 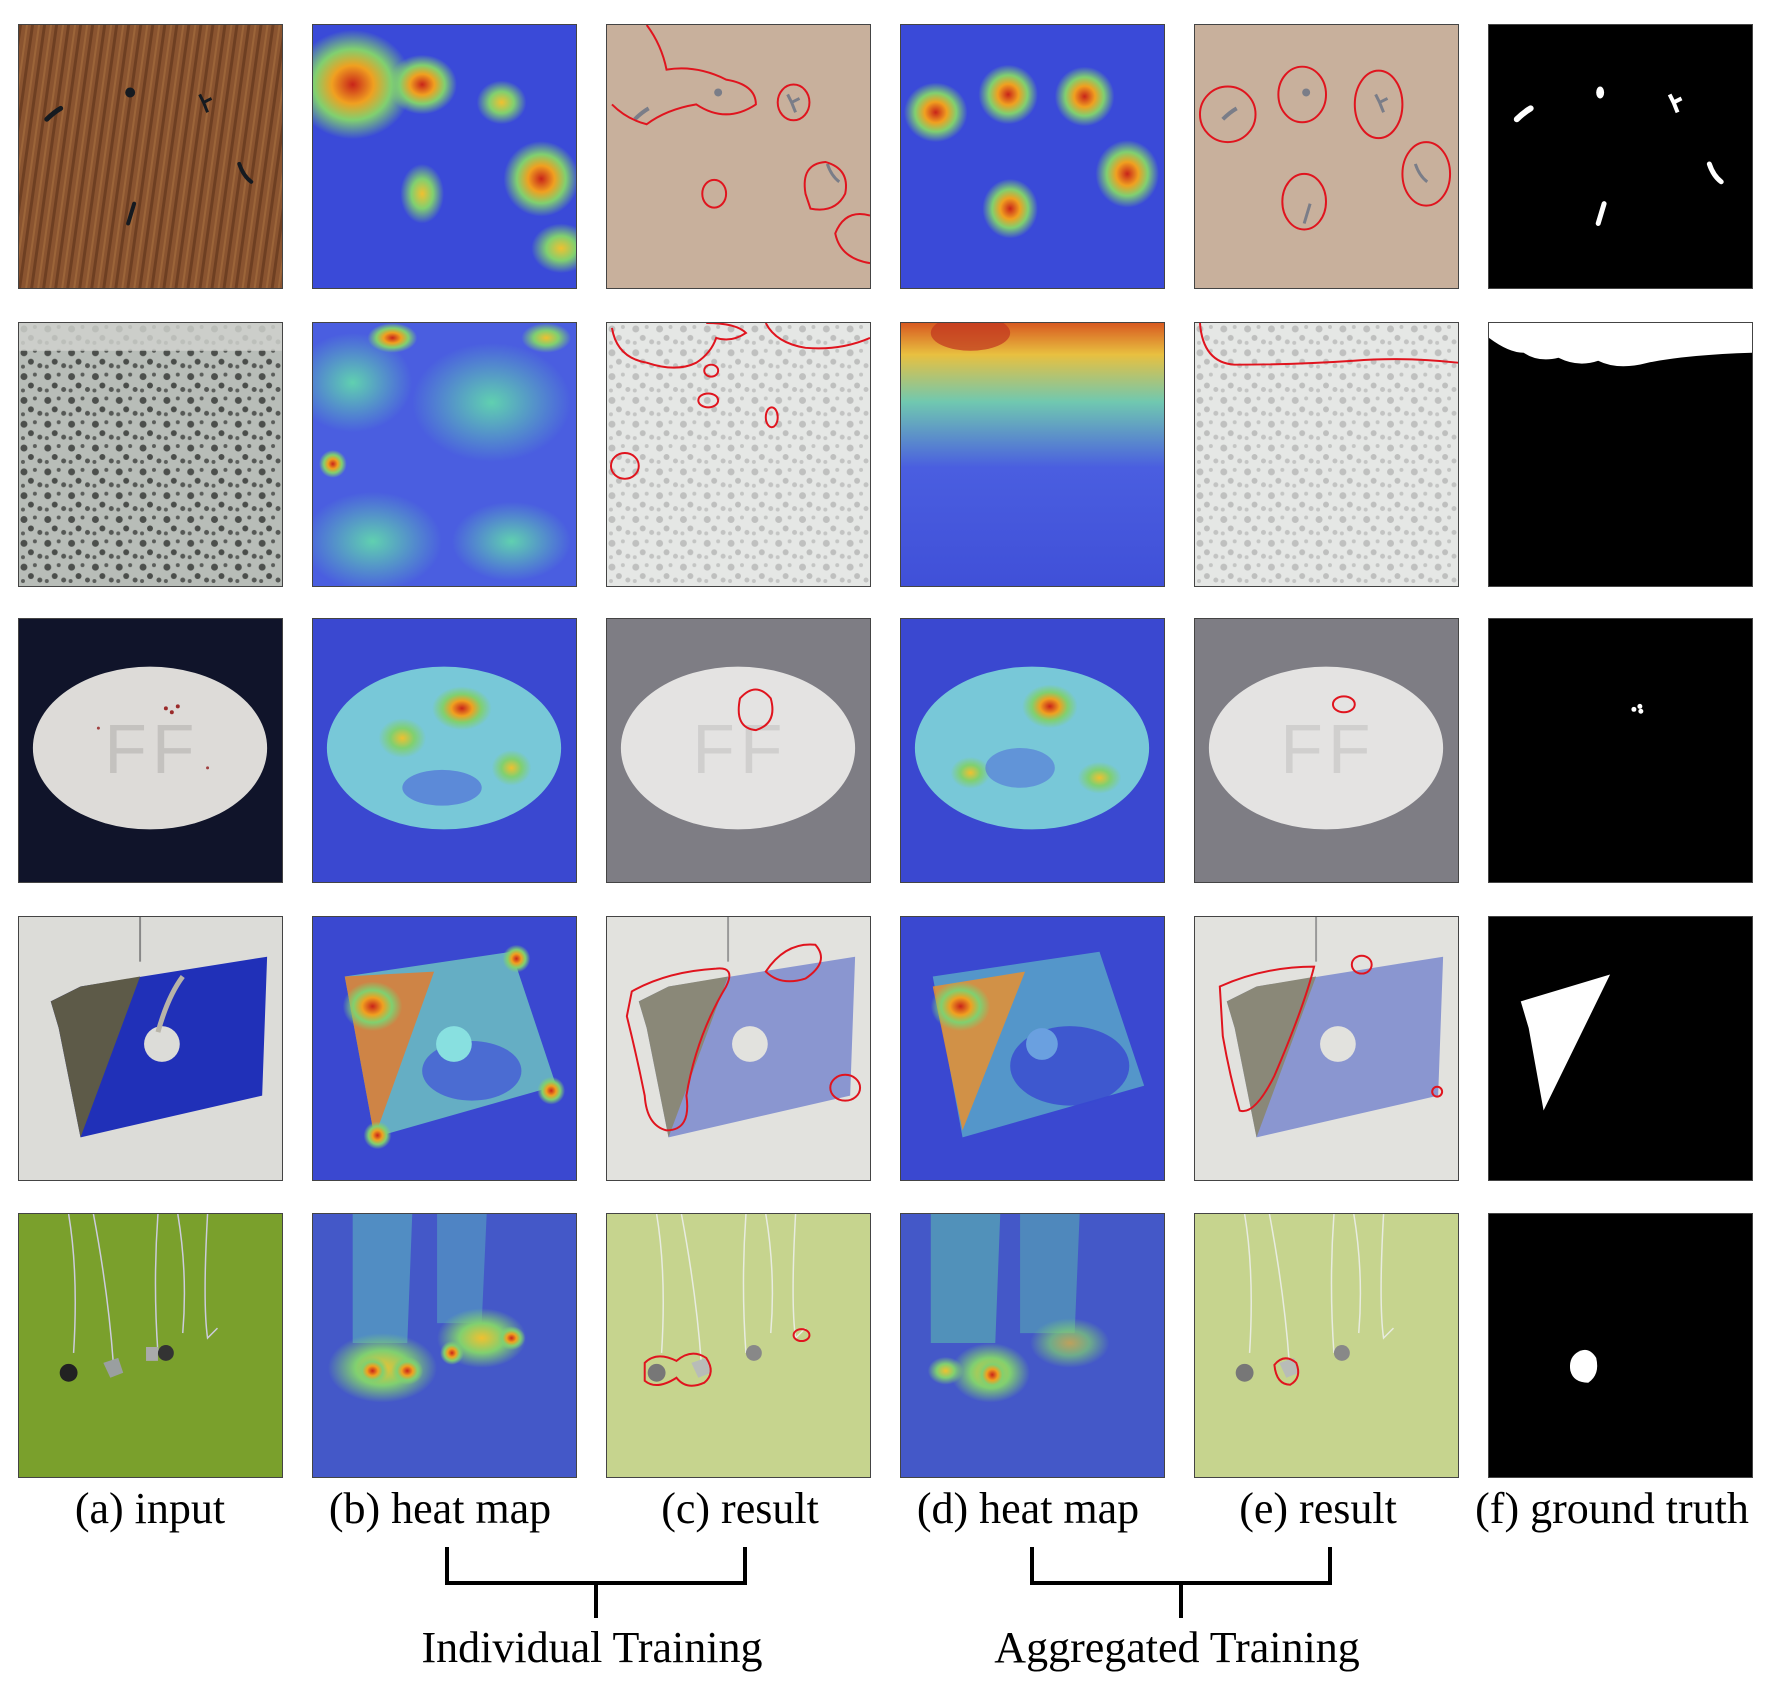 I want to click on row5-ground-truth, so click(x=1620, y=1345).